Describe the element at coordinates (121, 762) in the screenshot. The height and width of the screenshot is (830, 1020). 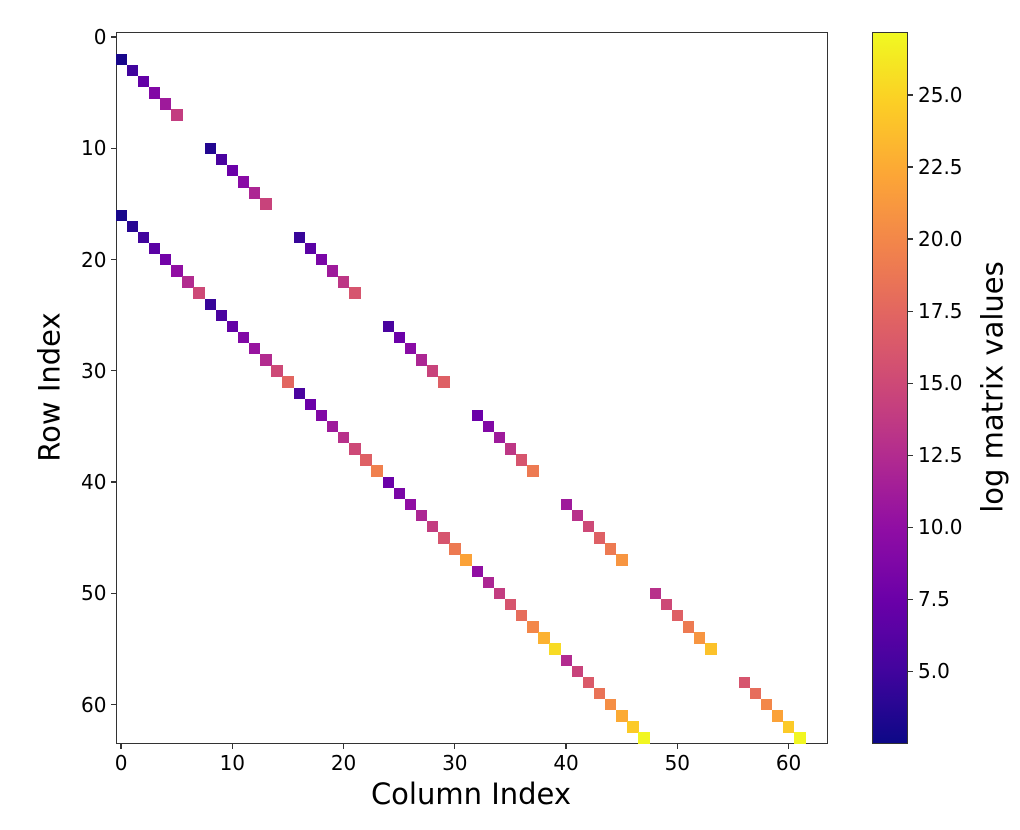
I see `x-tick-label: 0` at that location.